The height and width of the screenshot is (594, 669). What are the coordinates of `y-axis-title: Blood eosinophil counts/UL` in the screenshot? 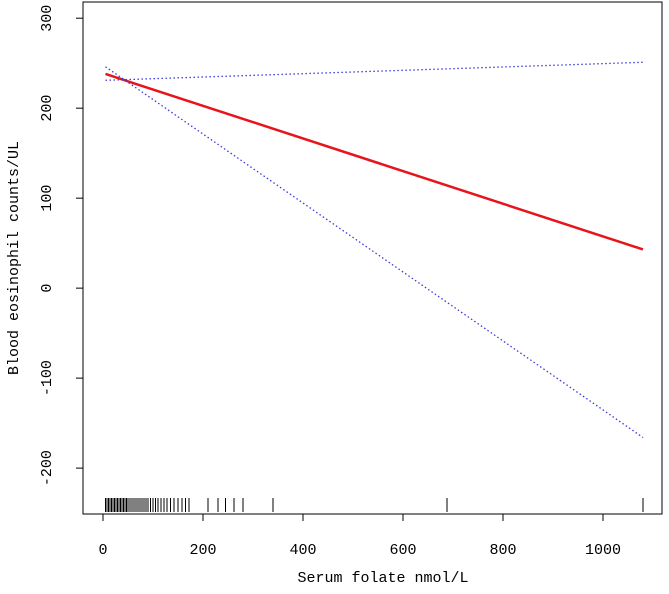 It's located at (14, 258).